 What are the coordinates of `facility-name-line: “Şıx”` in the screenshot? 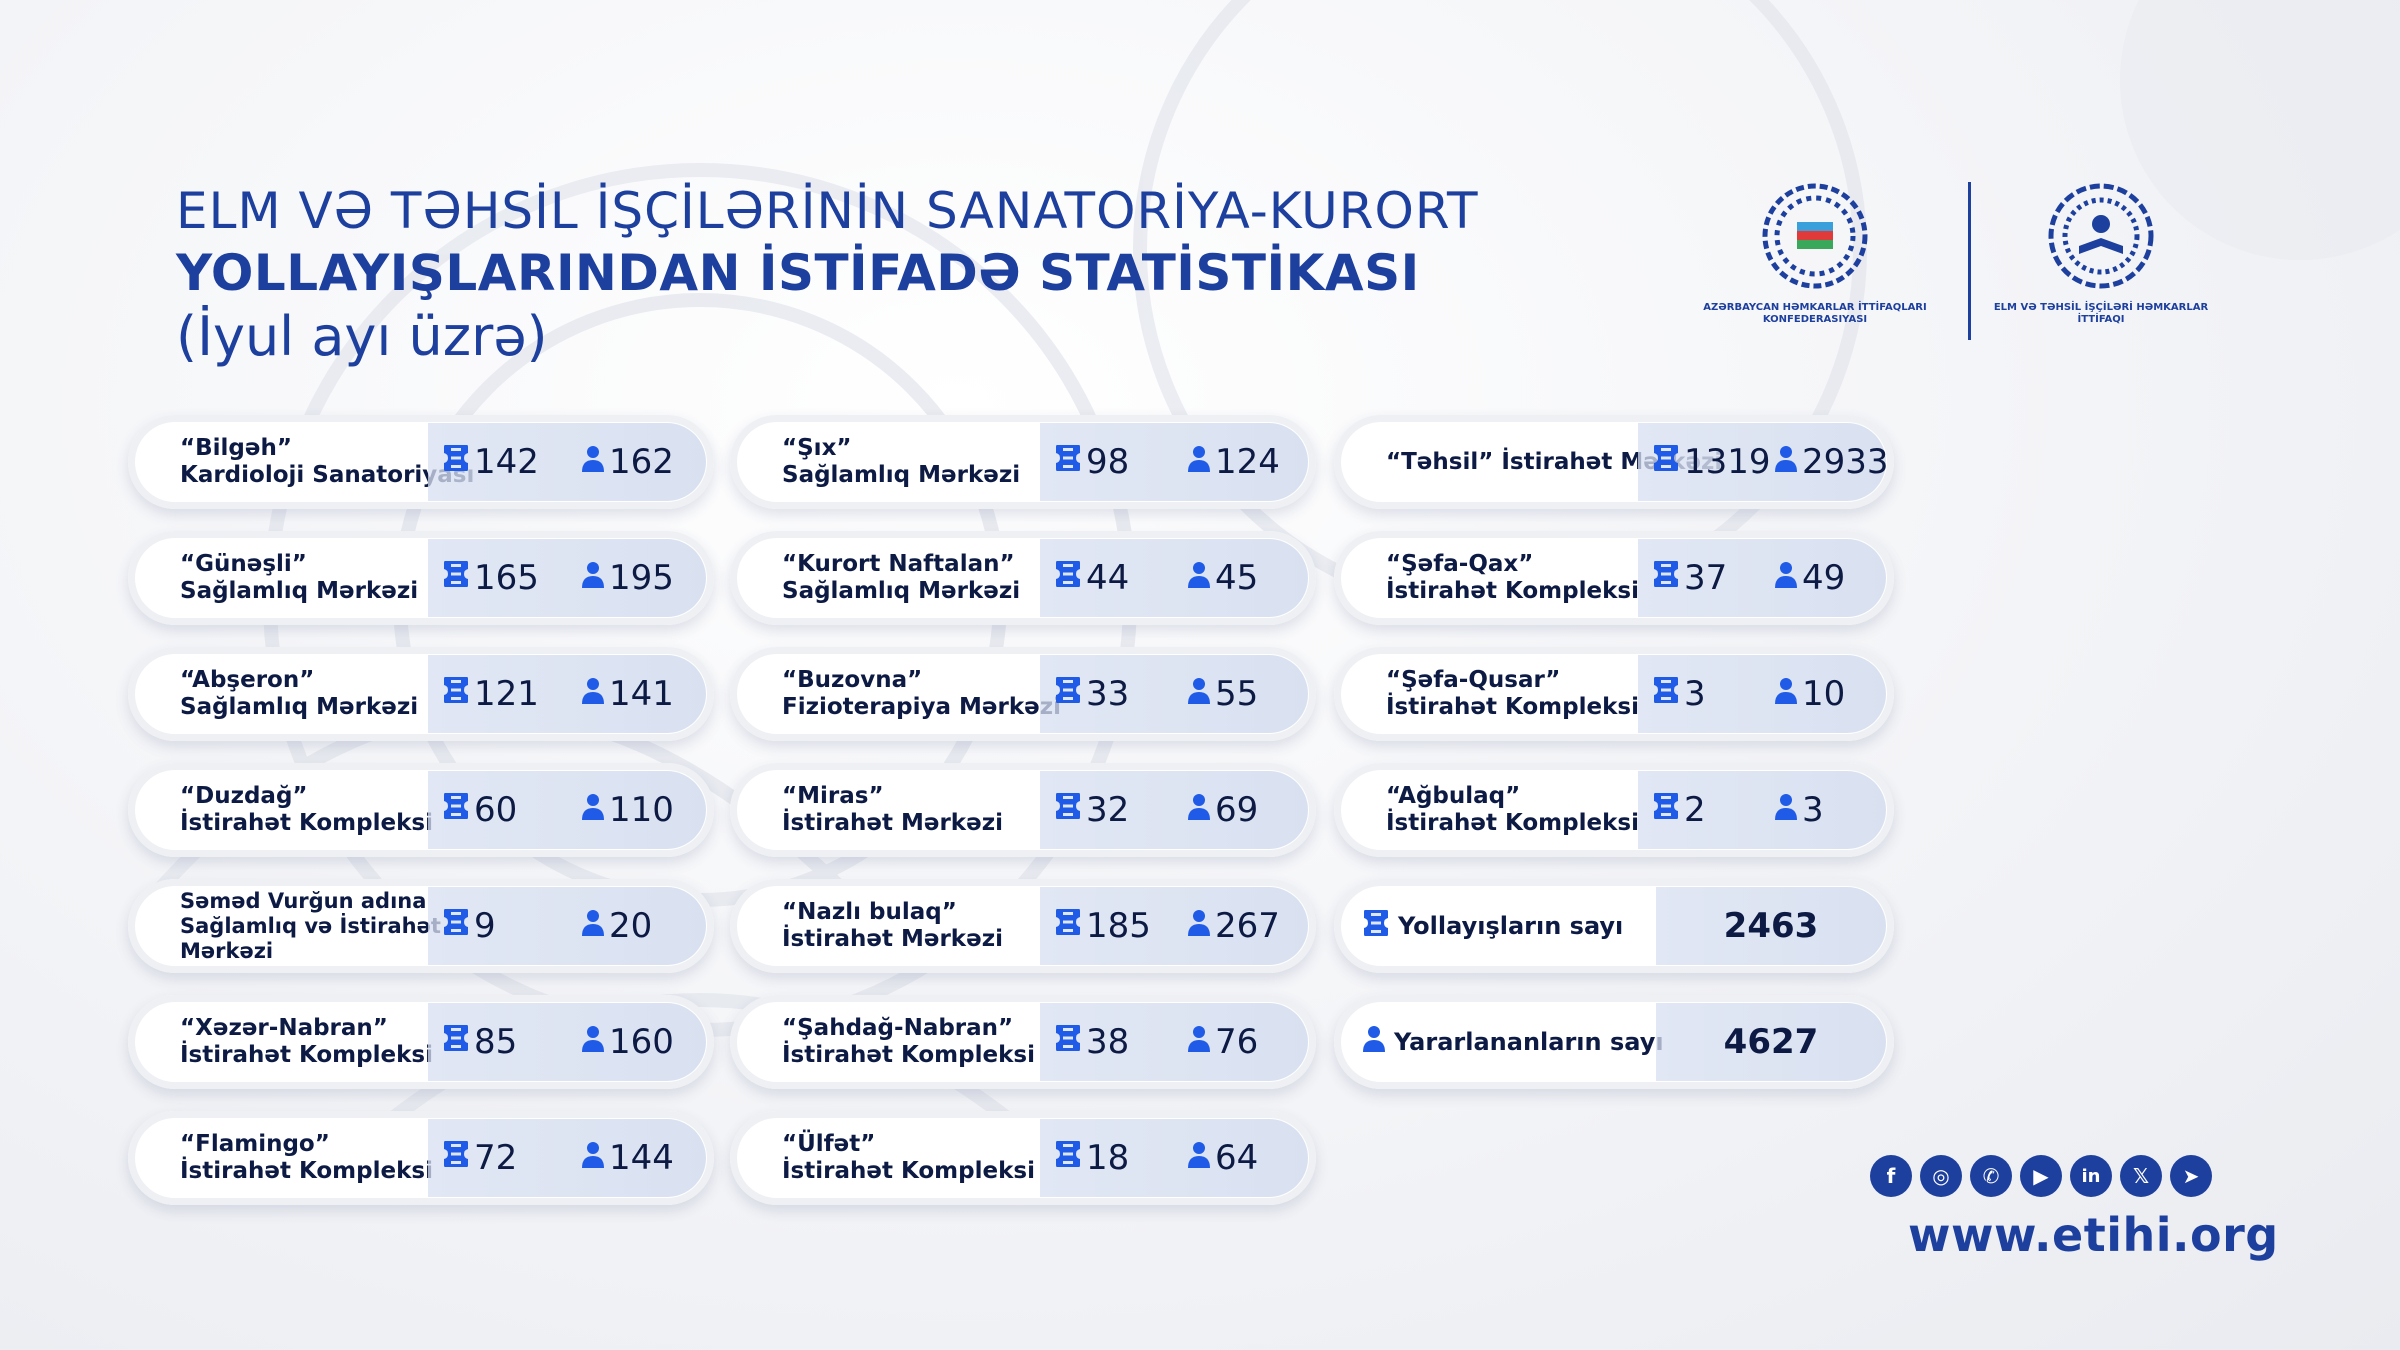 It's located at (817, 448).